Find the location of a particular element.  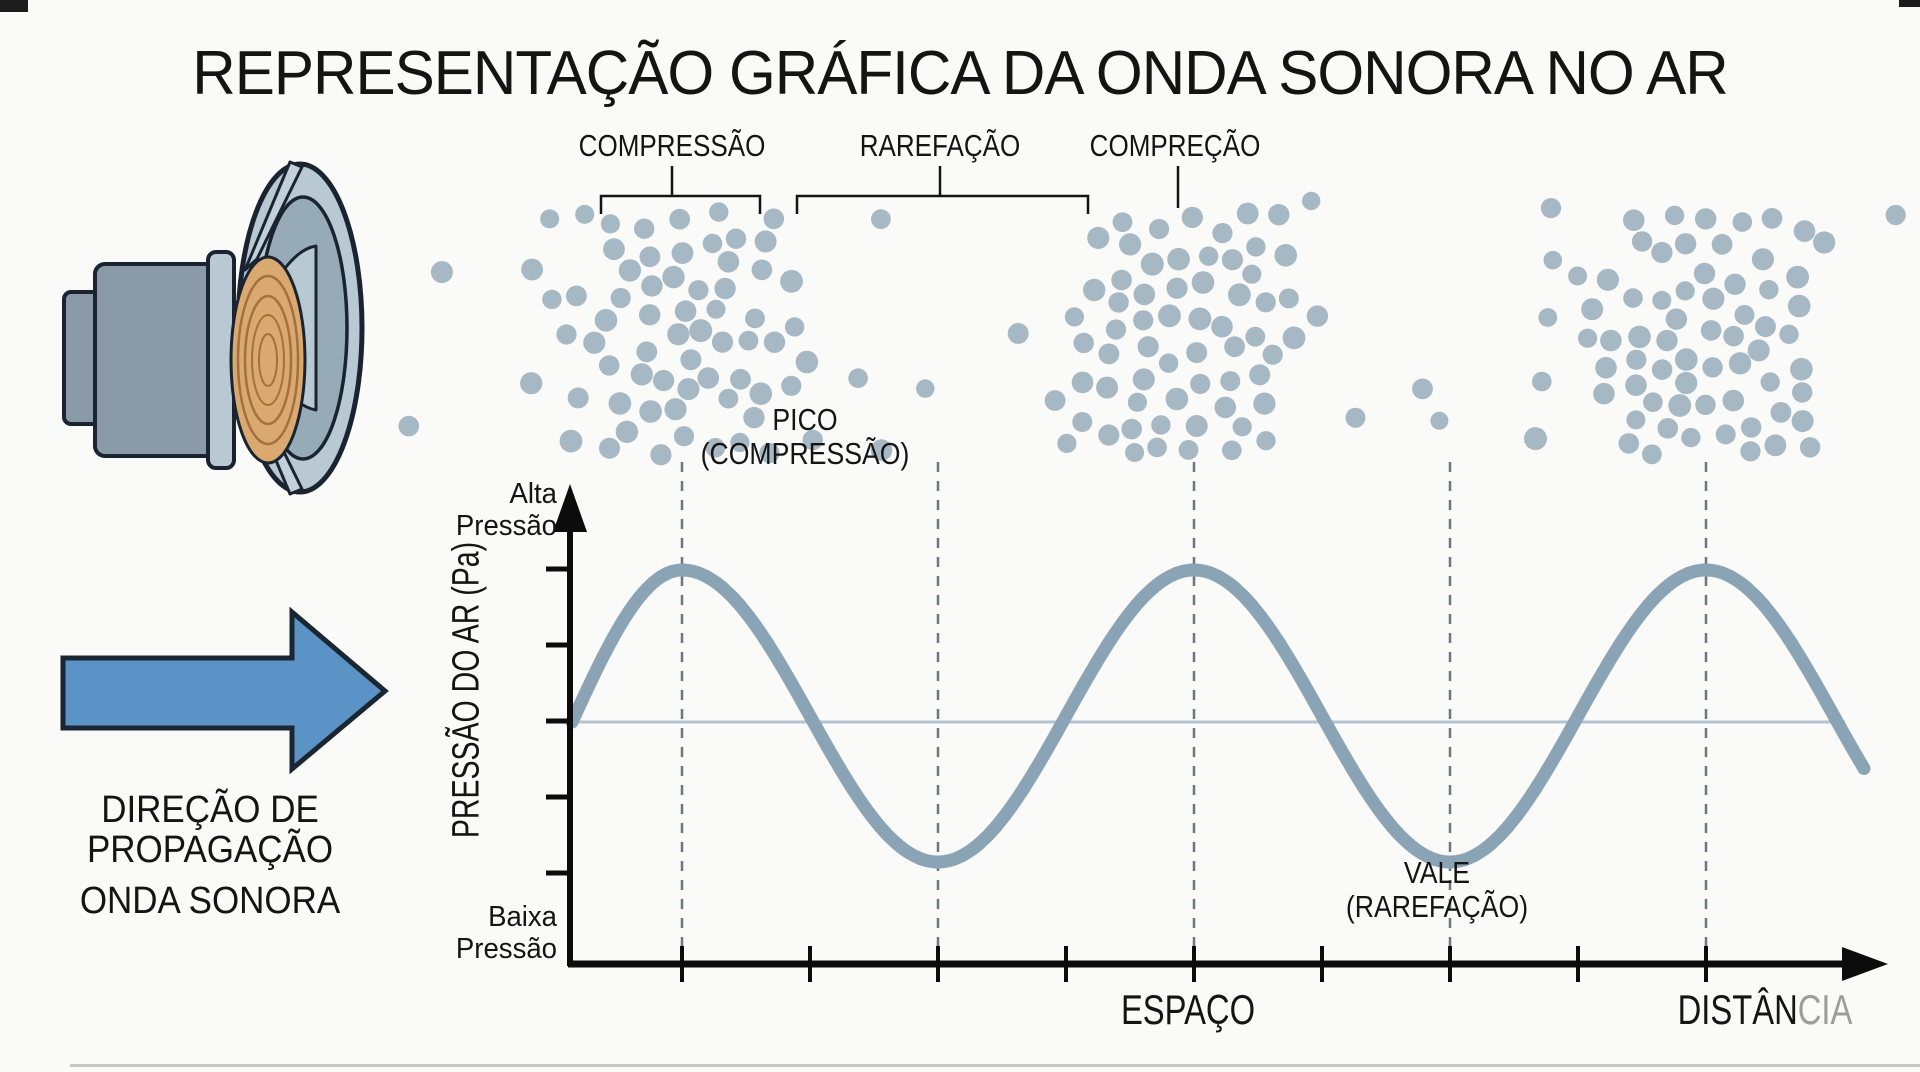

annotation-trough-line1: VALE is located at coordinates (1437, 872).